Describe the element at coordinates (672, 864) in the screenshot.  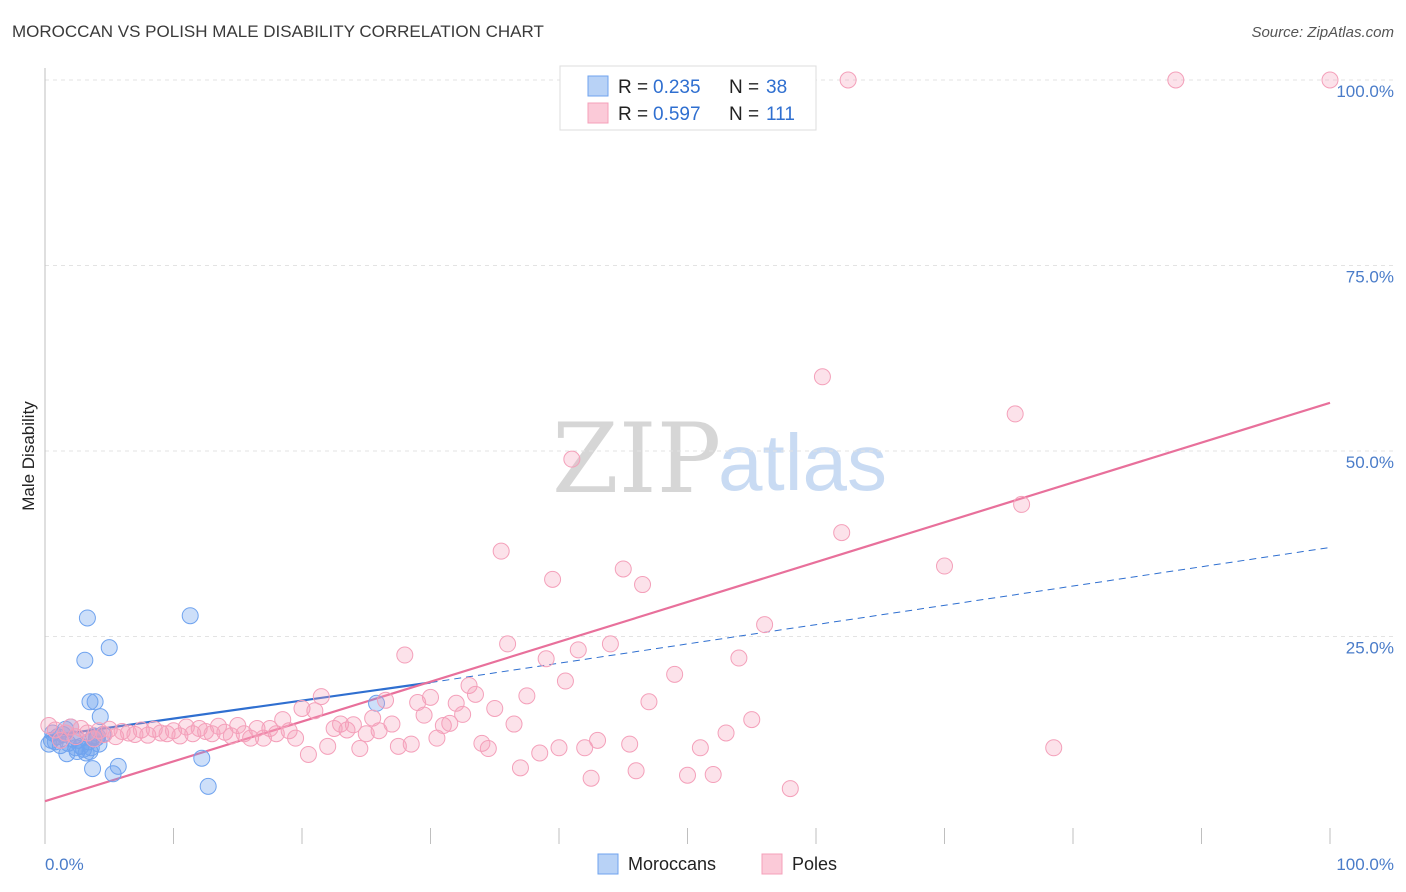
I see `legend-bottom-label-moroccans: Moroccans` at that location.